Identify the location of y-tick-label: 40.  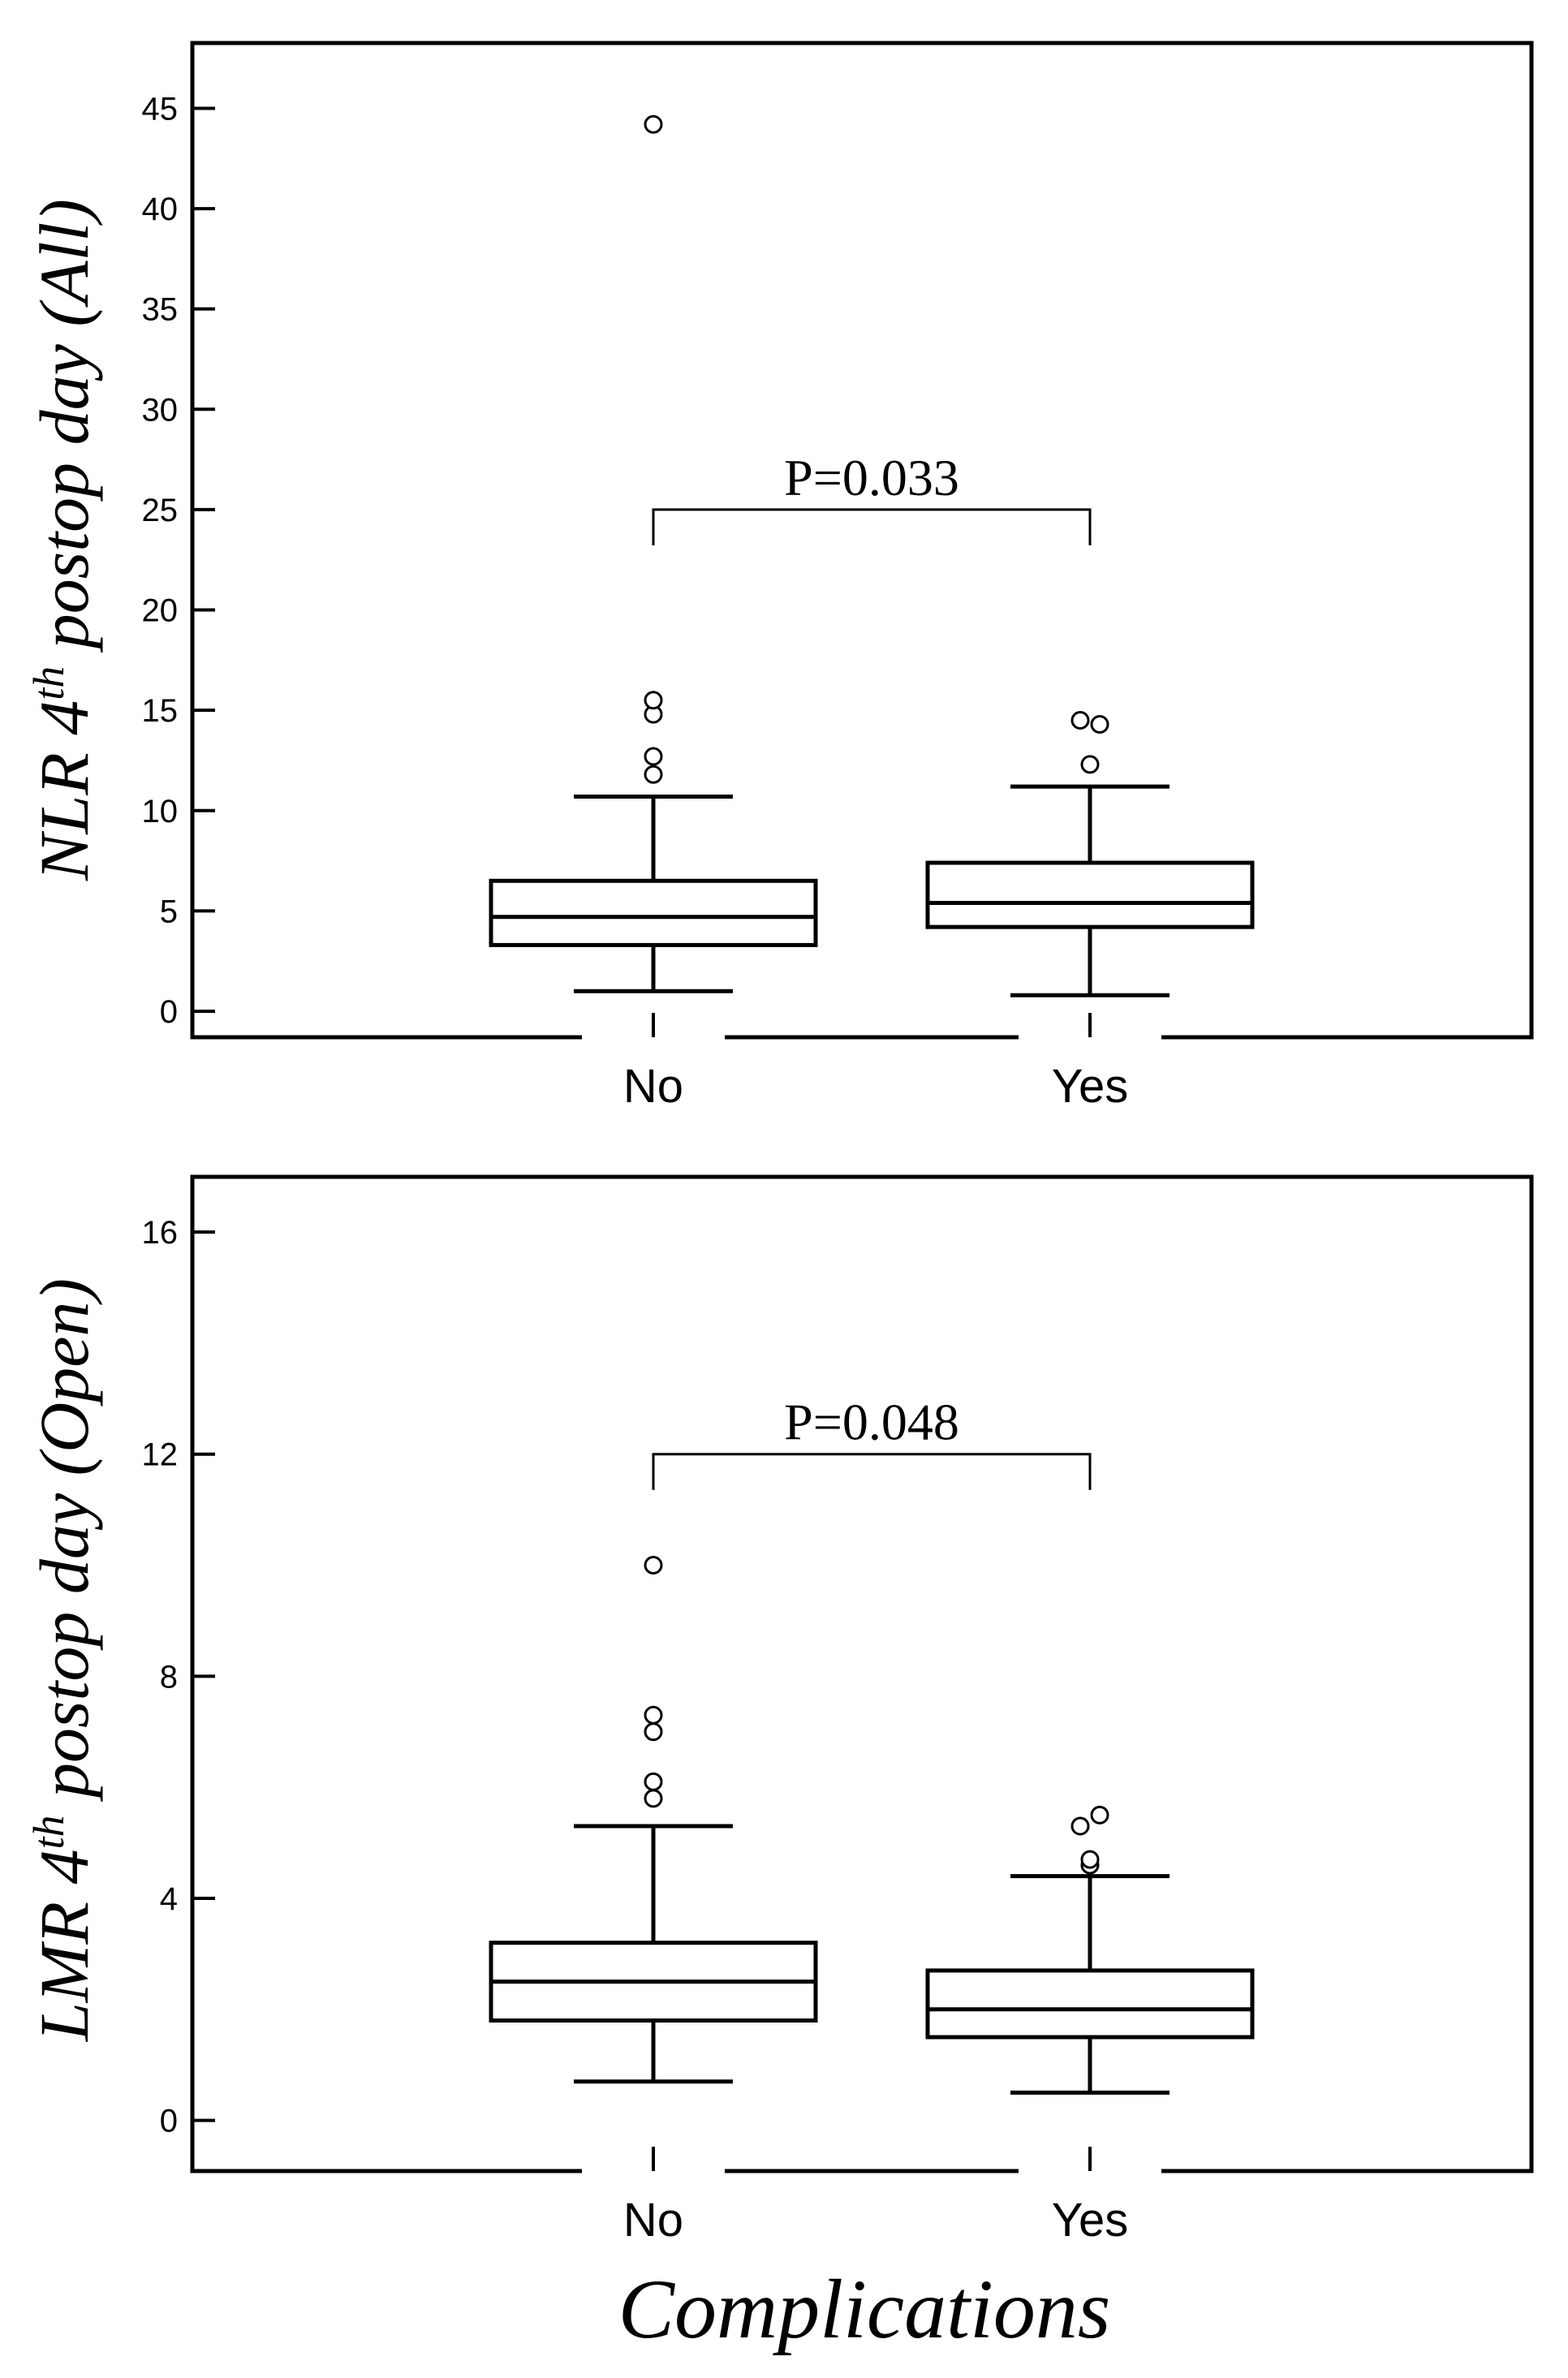
(161, 209).